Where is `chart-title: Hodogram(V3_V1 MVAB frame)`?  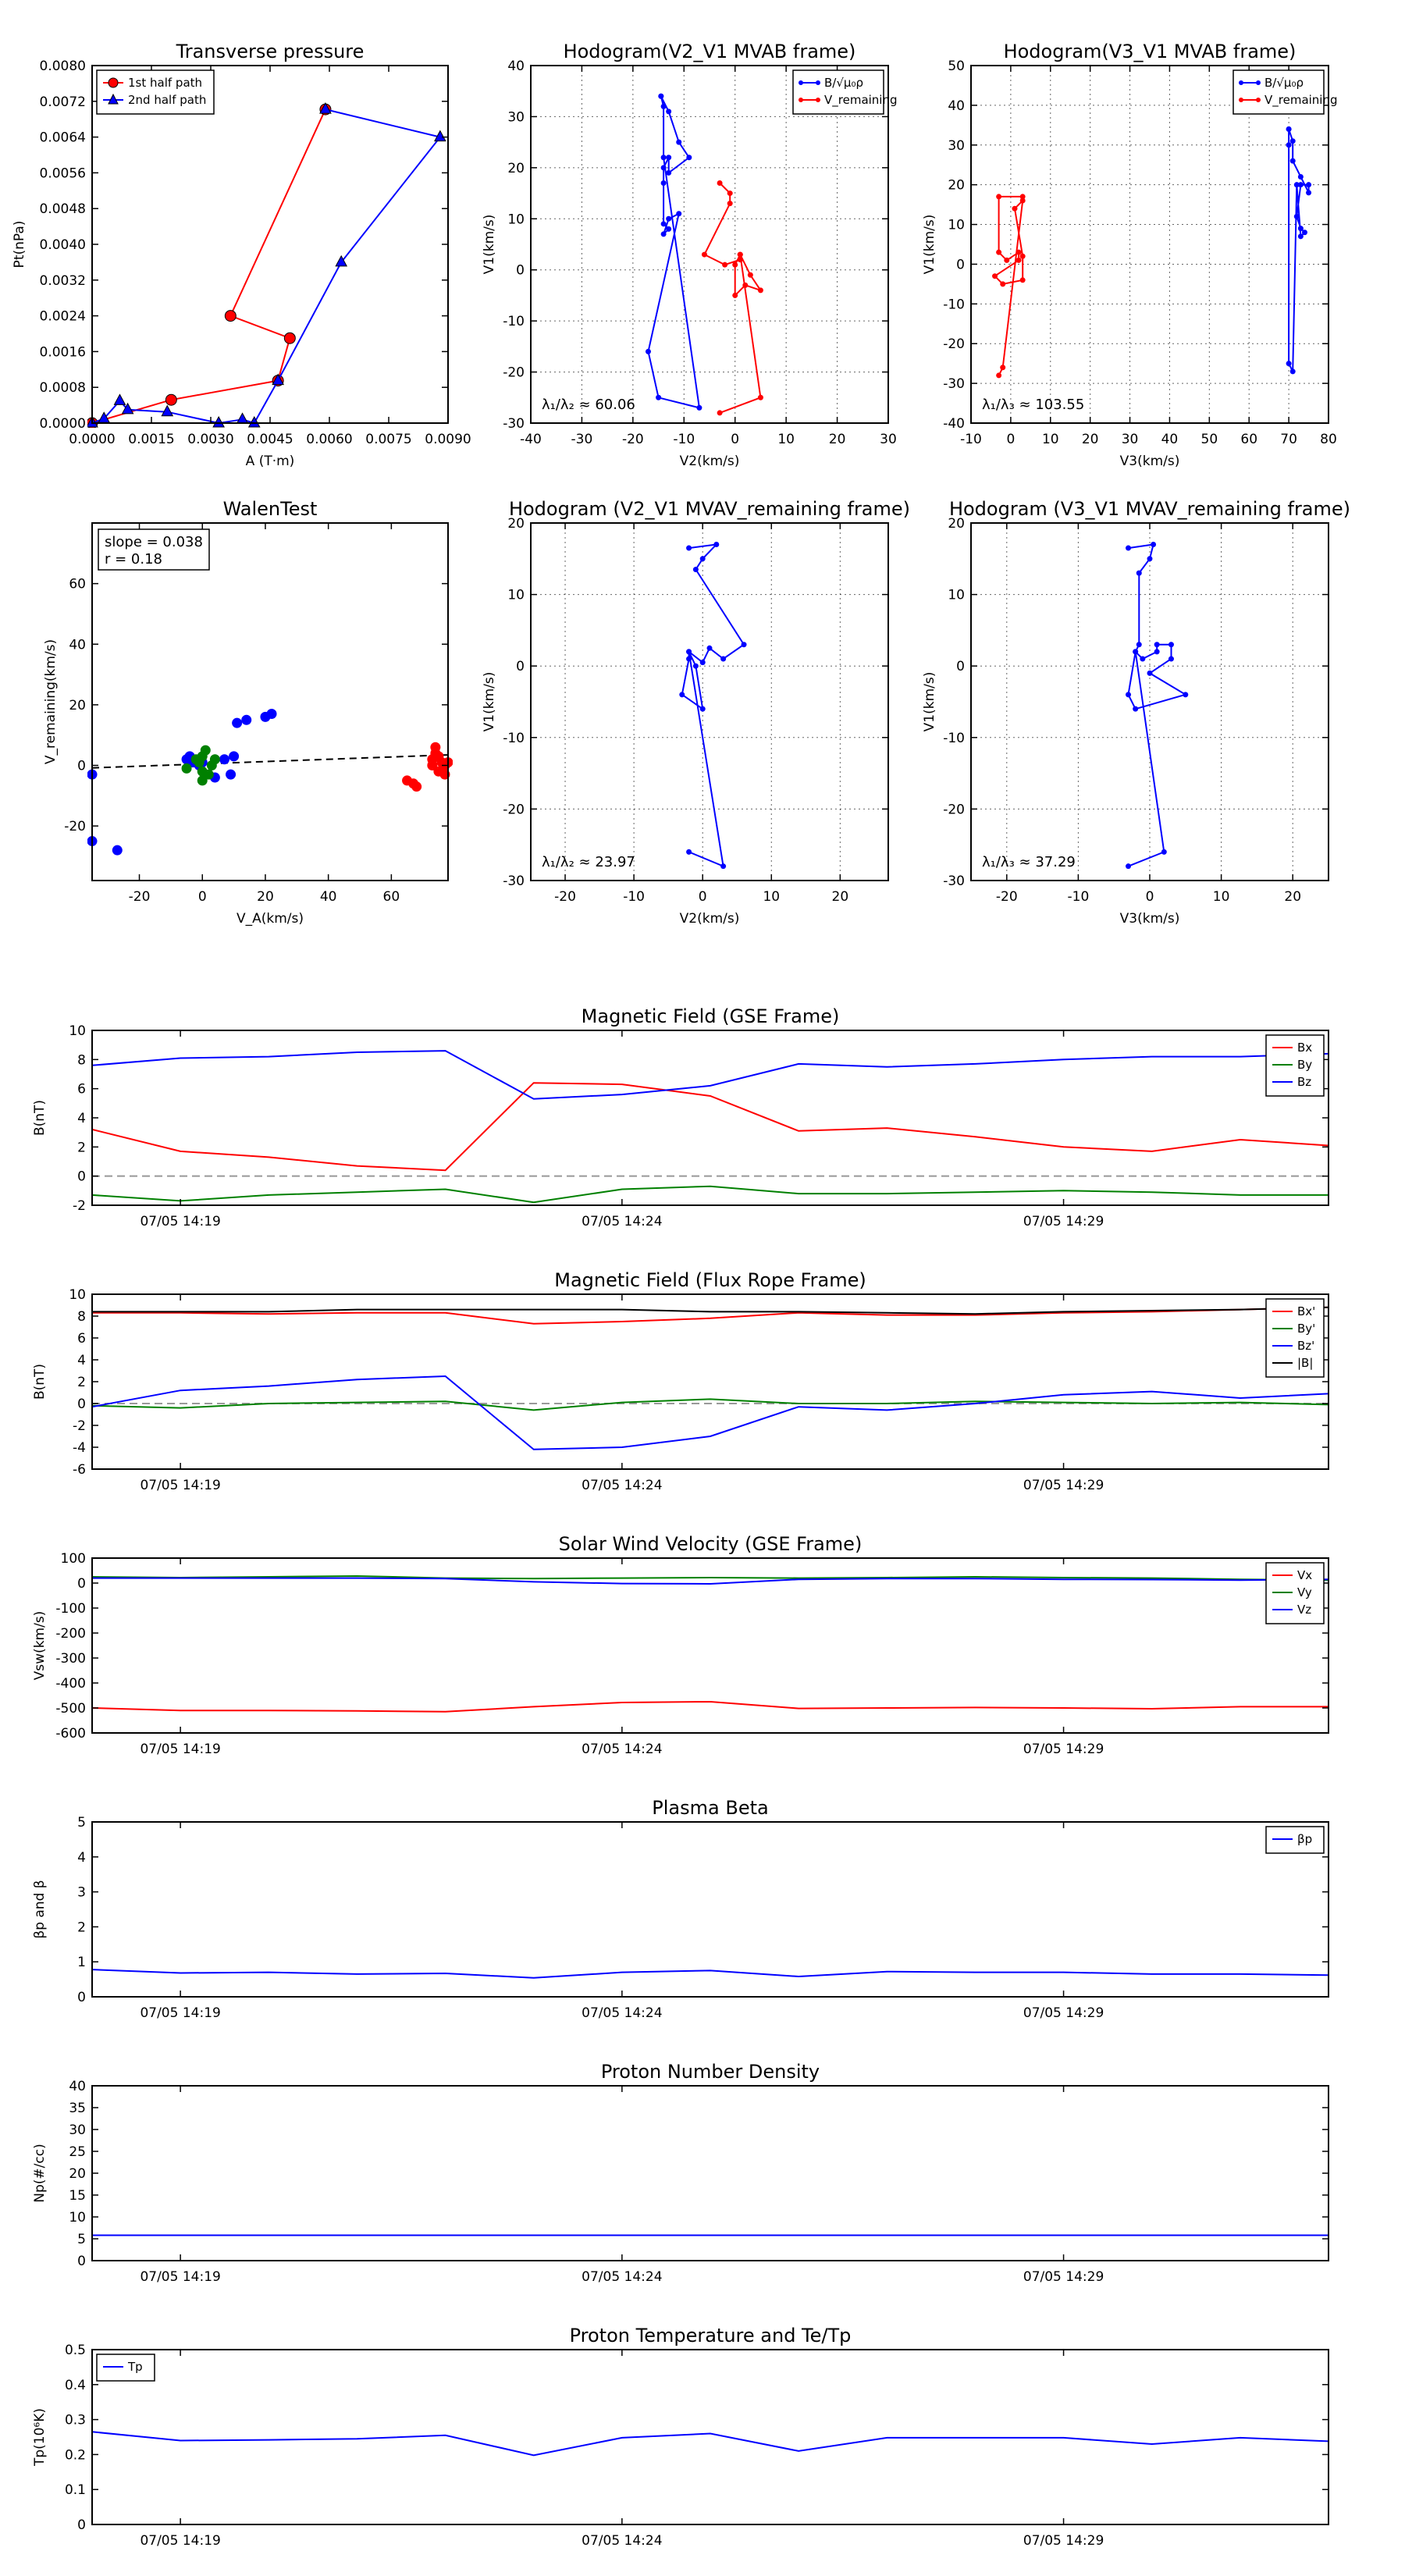 chart-title: Hodogram(V3_V1 MVAB frame) is located at coordinates (1151, 51).